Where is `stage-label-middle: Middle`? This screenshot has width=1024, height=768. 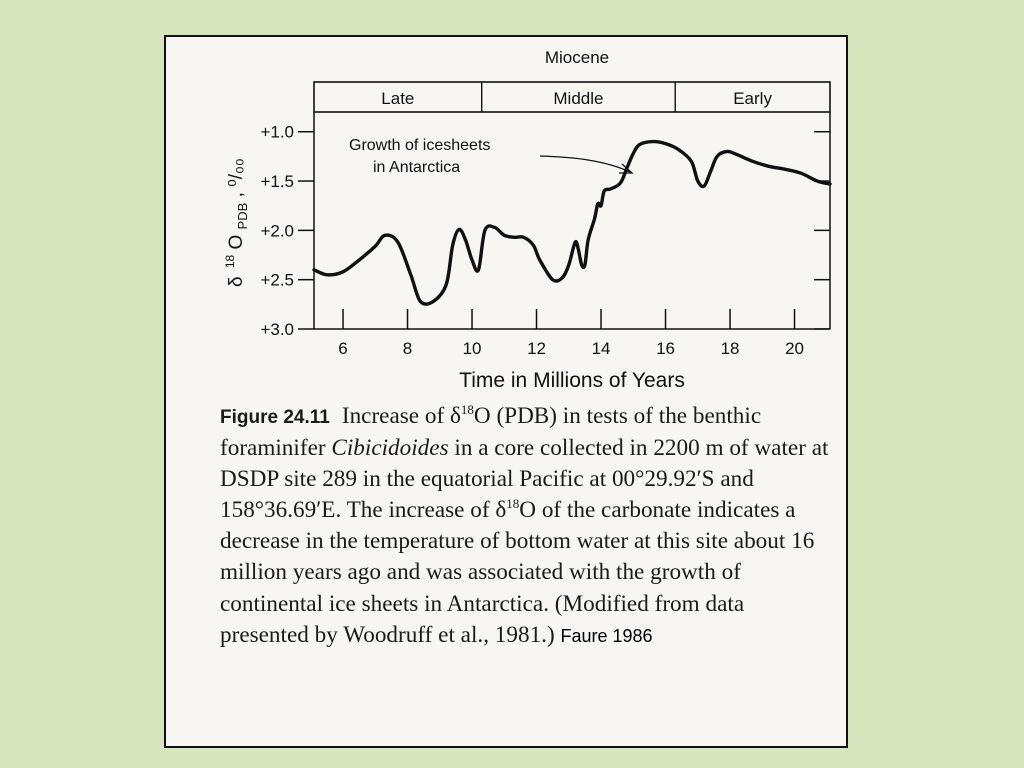
stage-label-middle: Middle is located at coordinates (578, 98).